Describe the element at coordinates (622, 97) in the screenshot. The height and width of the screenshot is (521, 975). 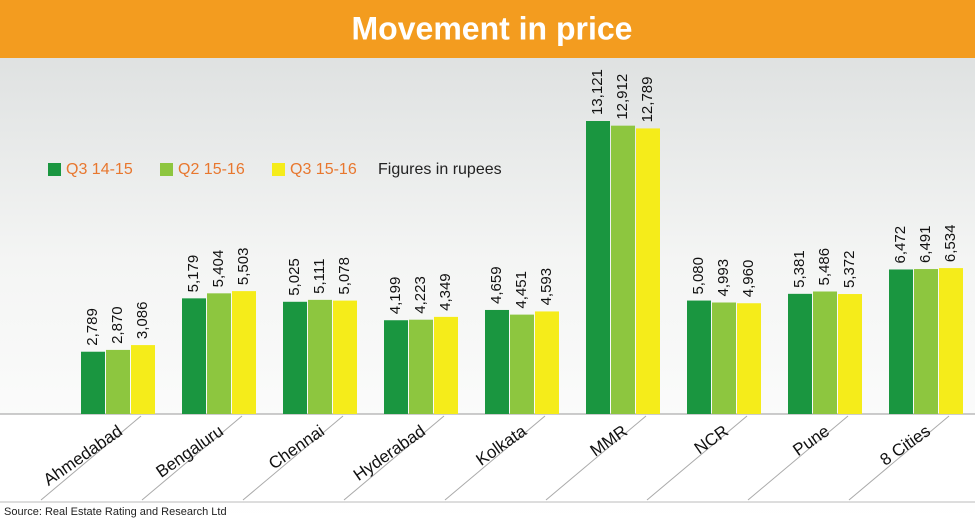
I see `value-label: 12,912` at that location.